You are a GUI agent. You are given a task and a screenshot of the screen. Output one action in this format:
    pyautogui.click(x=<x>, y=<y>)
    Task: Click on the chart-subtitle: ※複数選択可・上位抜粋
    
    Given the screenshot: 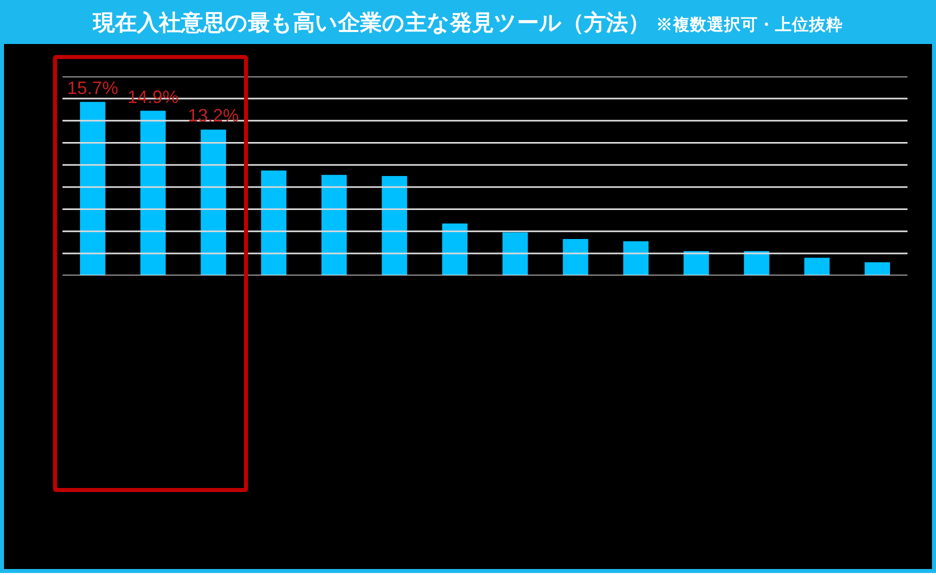 What is the action you would take?
    pyautogui.click(x=749, y=25)
    